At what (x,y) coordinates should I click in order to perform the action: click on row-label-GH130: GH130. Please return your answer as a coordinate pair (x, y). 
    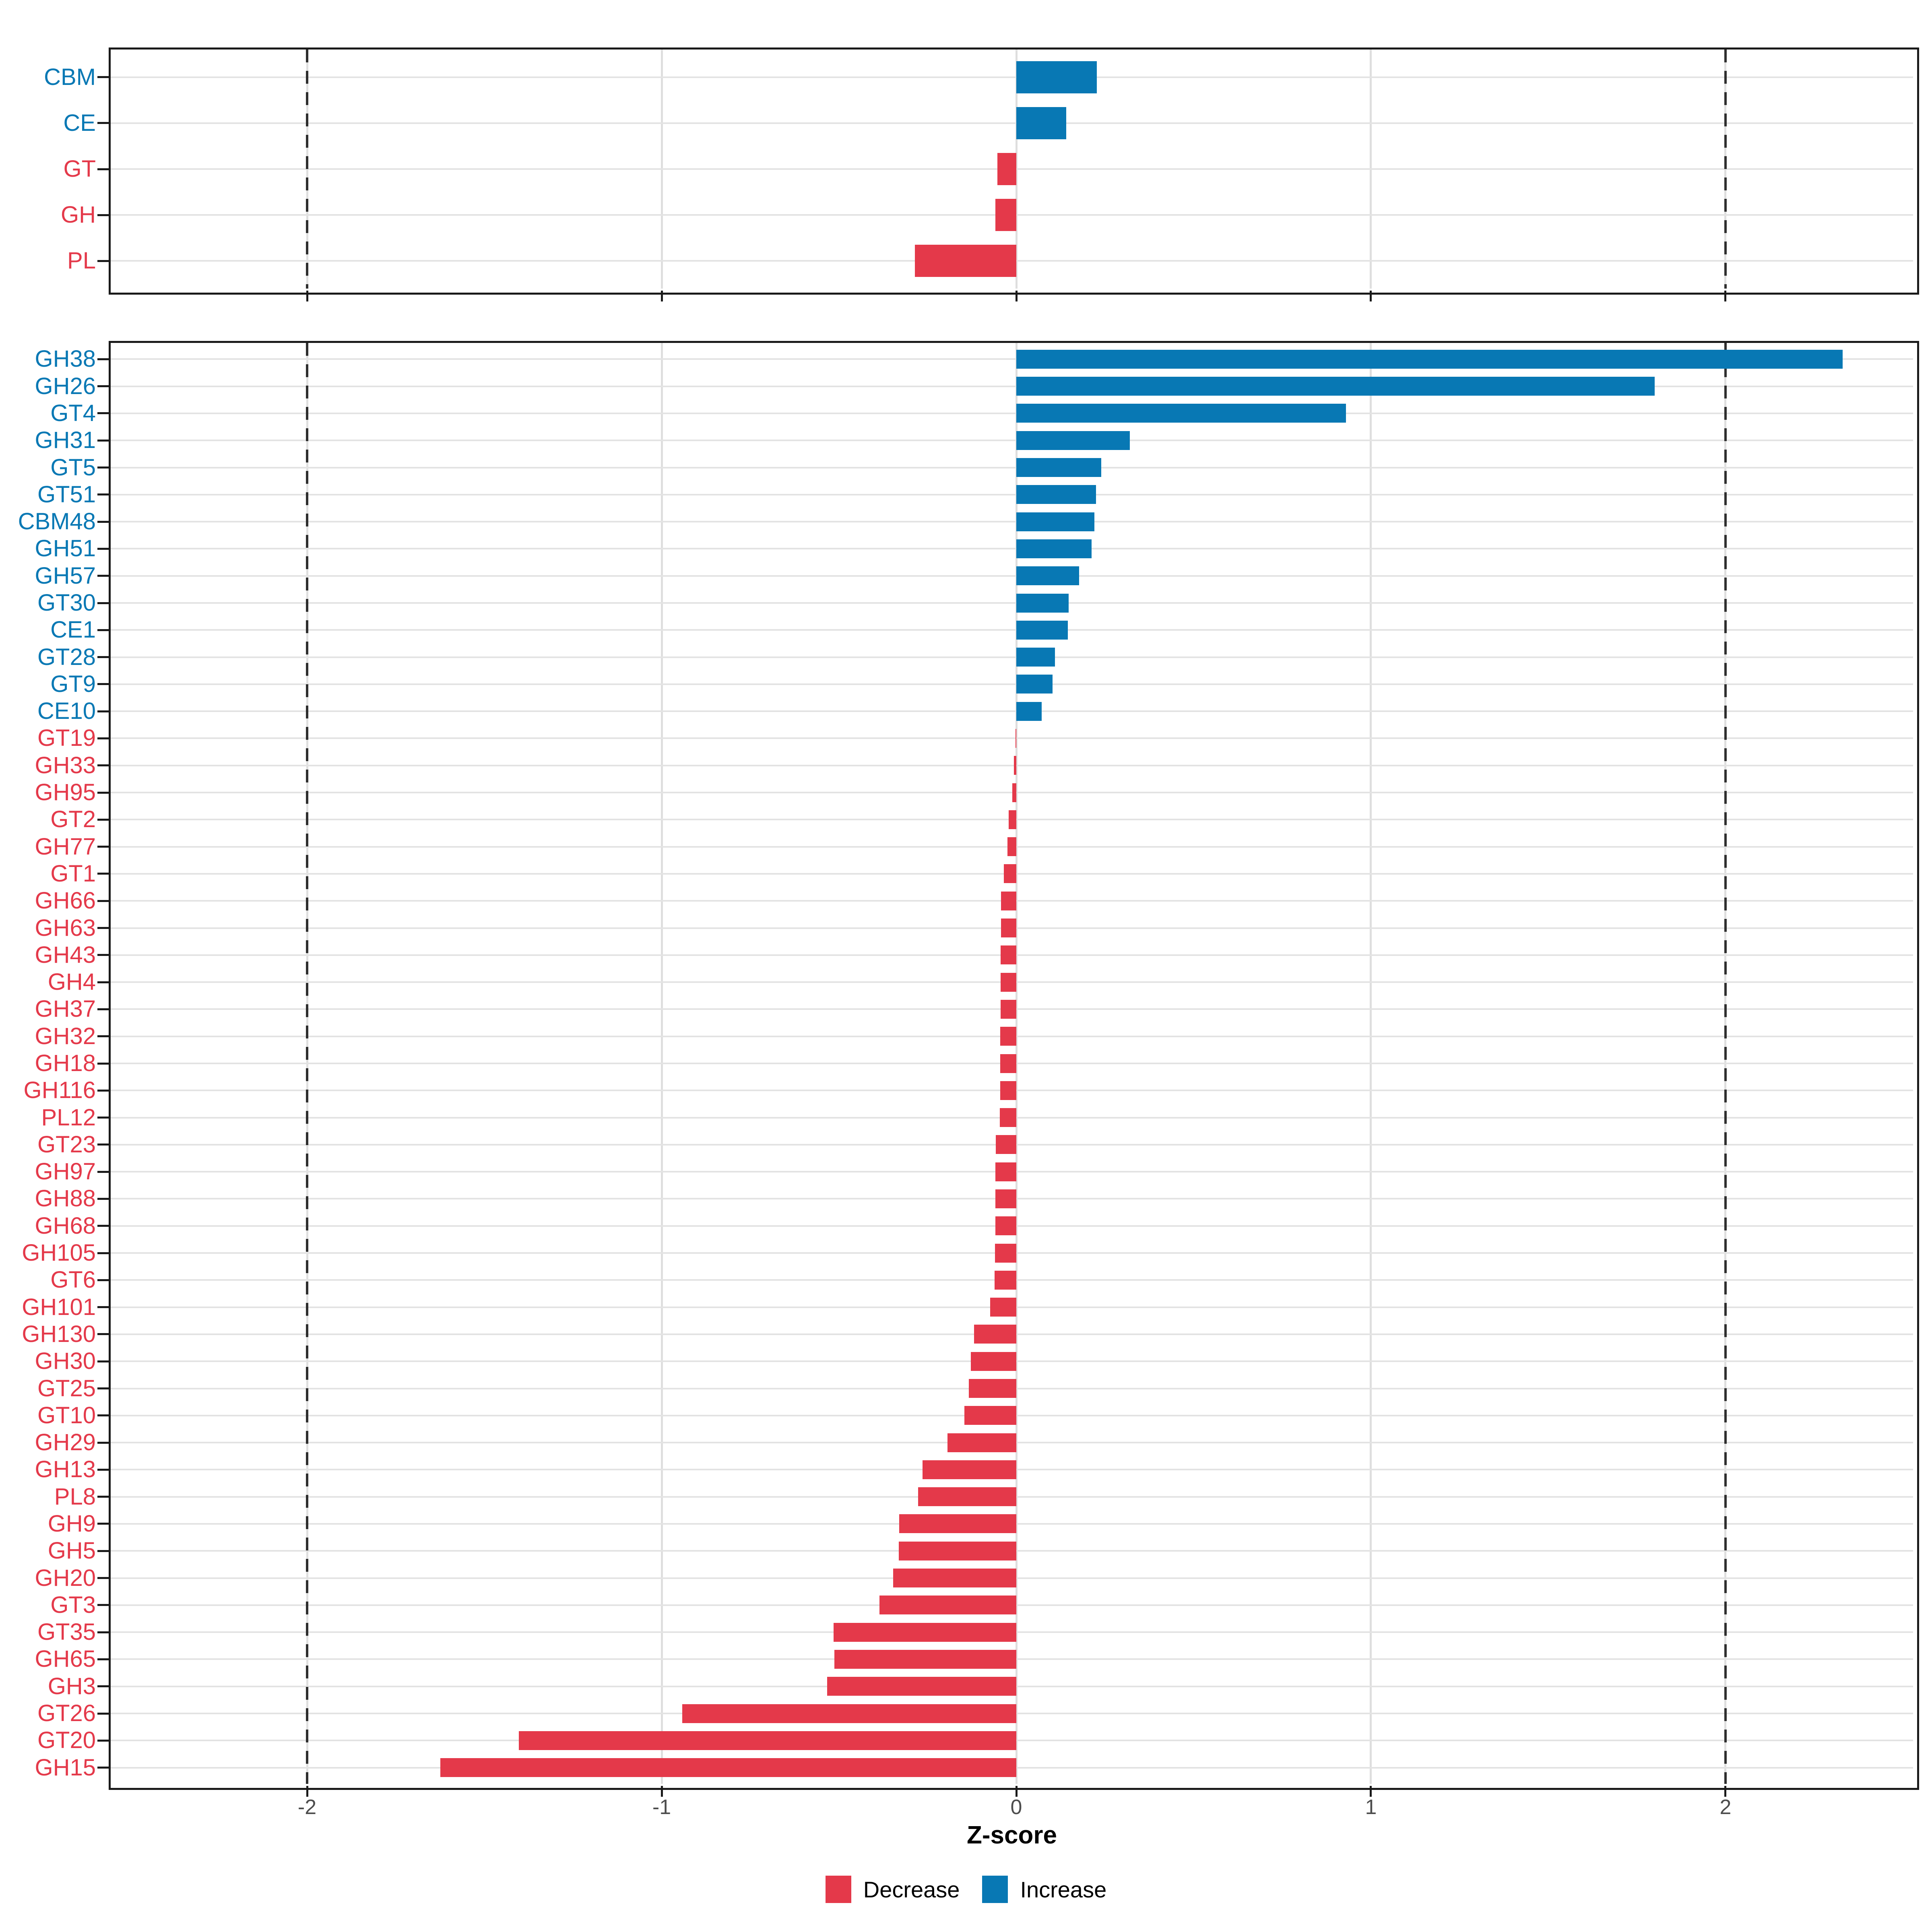
    Looking at the image, I should click on (59, 1334).